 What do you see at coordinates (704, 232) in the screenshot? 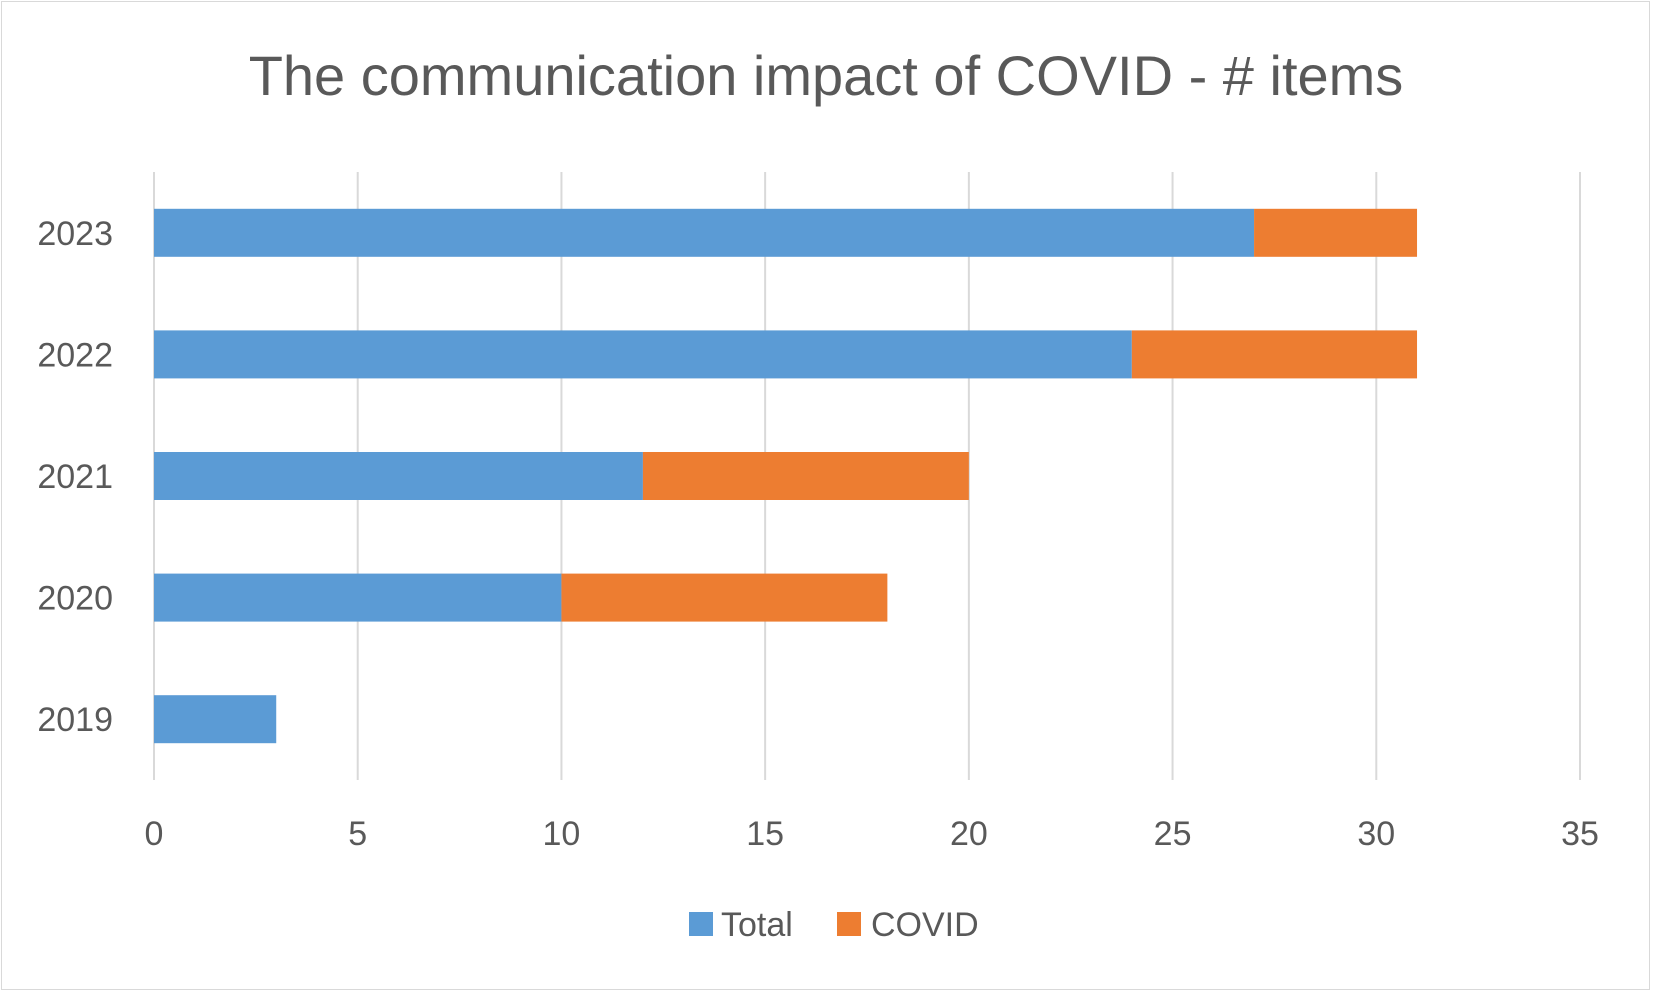
I see `bar-total-2023` at bounding box center [704, 232].